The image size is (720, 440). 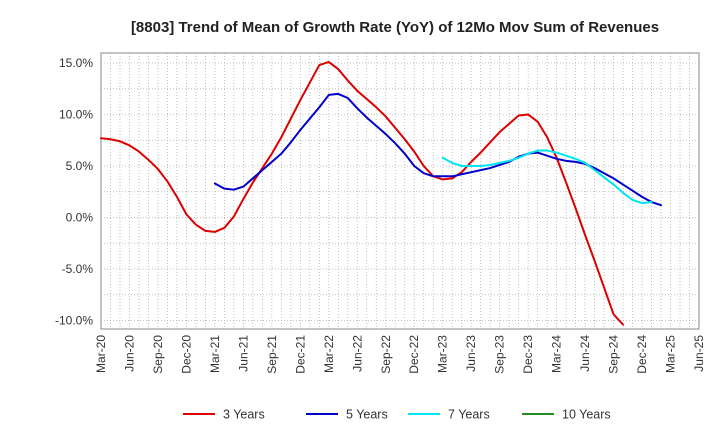 What do you see at coordinates (244, 415) in the screenshot?
I see `legend-label: 3 Years` at bounding box center [244, 415].